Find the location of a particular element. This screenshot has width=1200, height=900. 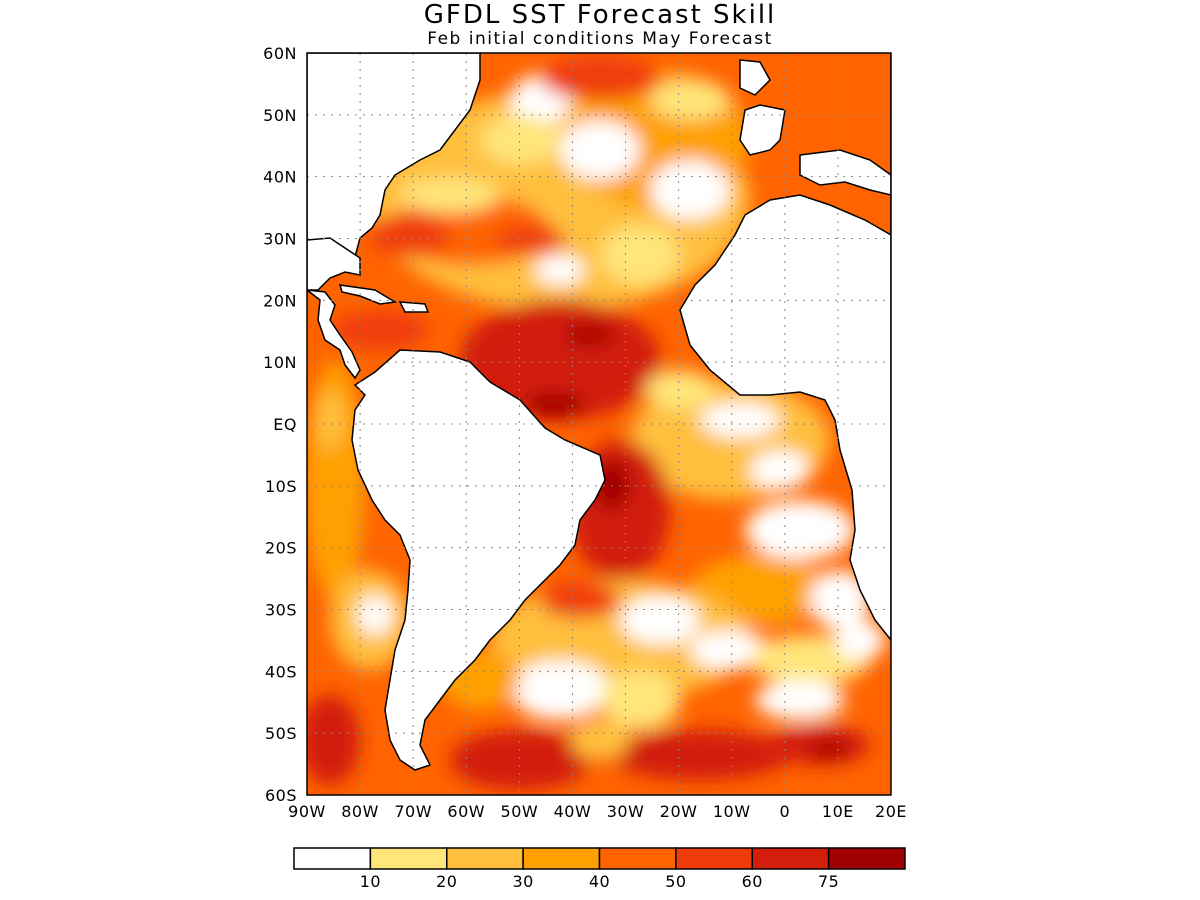

lon-tick-label: 80W is located at coordinates (360, 811).